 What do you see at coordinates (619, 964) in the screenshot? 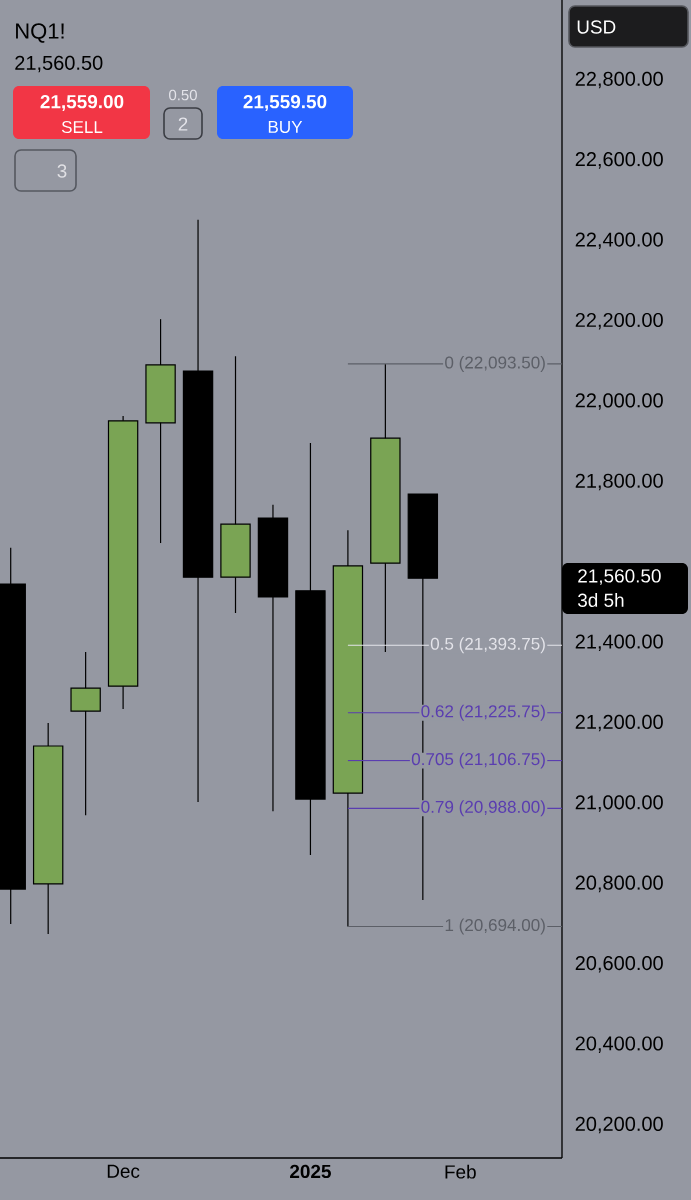
I see `y-tick-label: 20,600.00` at bounding box center [619, 964].